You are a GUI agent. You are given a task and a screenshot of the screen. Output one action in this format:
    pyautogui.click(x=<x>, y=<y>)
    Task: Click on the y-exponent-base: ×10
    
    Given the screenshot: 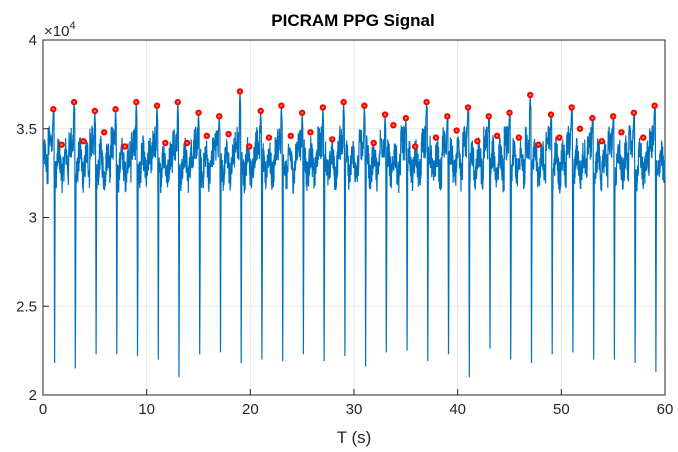 What is the action you would take?
    pyautogui.click(x=56, y=31)
    